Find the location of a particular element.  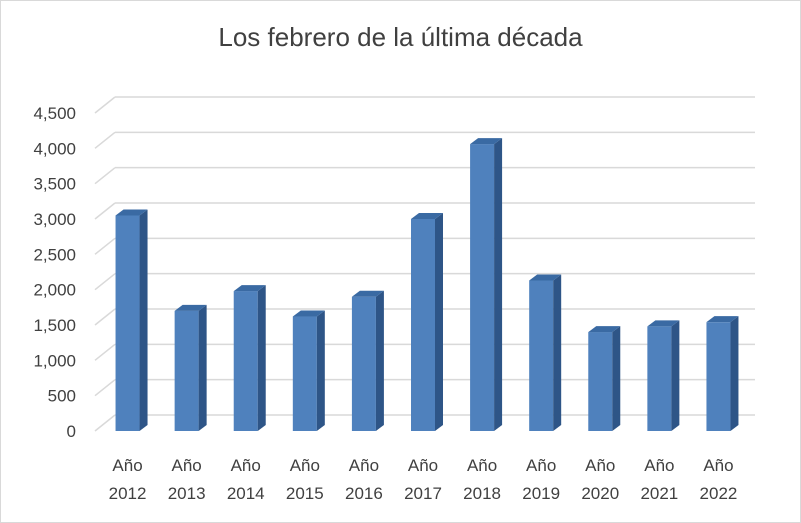

y-tick-label: 2,000 is located at coordinates (54, 290).